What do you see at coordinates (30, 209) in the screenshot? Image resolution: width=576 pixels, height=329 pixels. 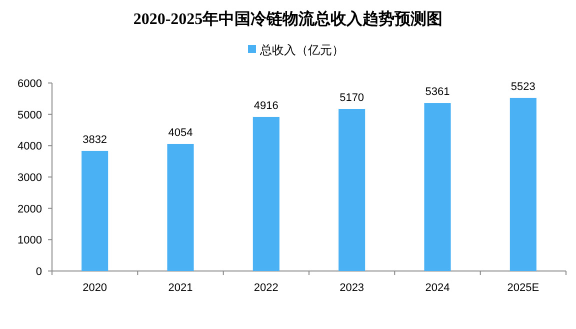 I see `y-tick-label: 2000` at bounding box center [30, 209].